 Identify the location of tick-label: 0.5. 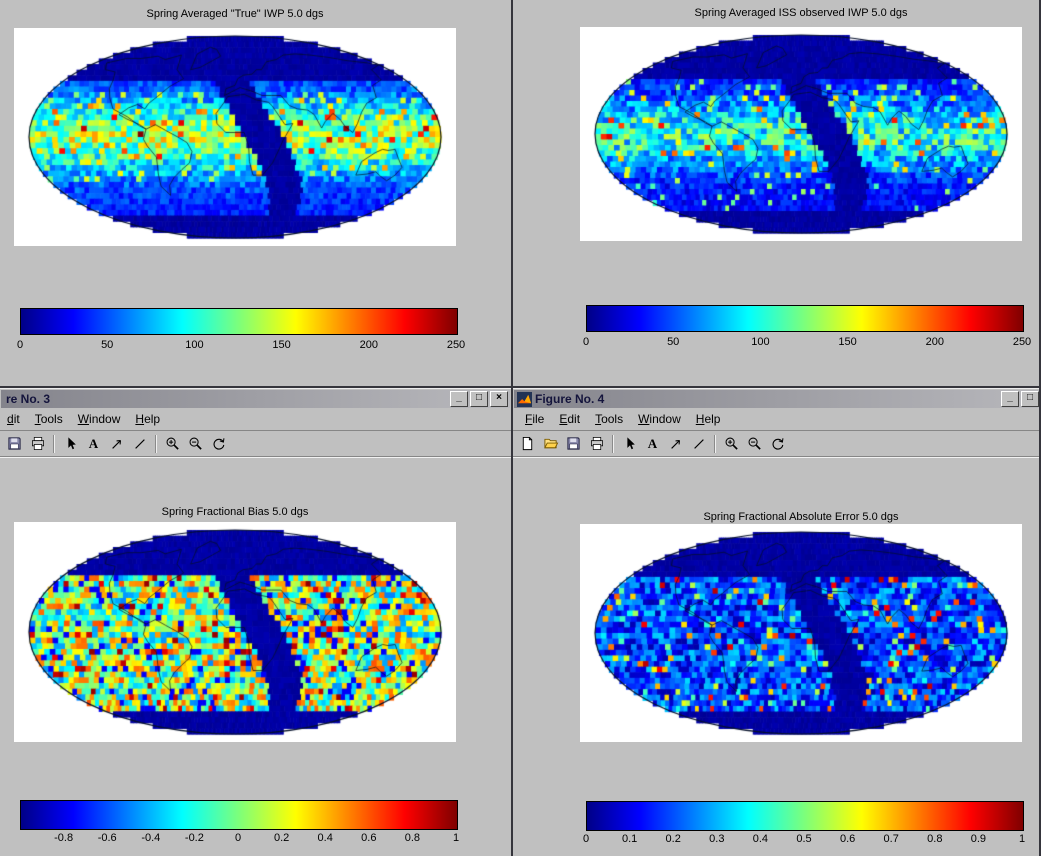
(804, 839).